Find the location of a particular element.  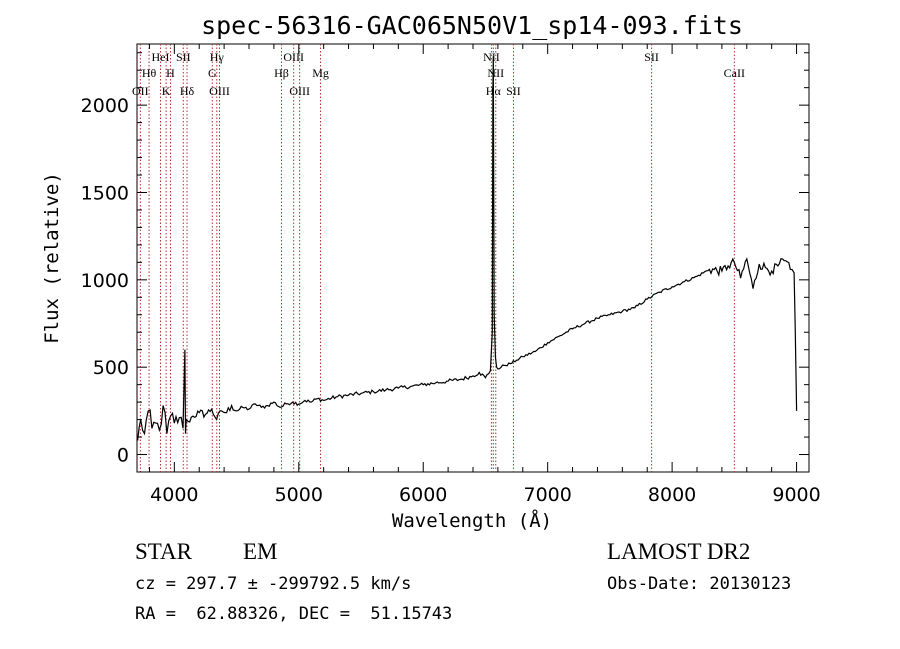

spectral-line-label: G is located at coordinates (212, 73).